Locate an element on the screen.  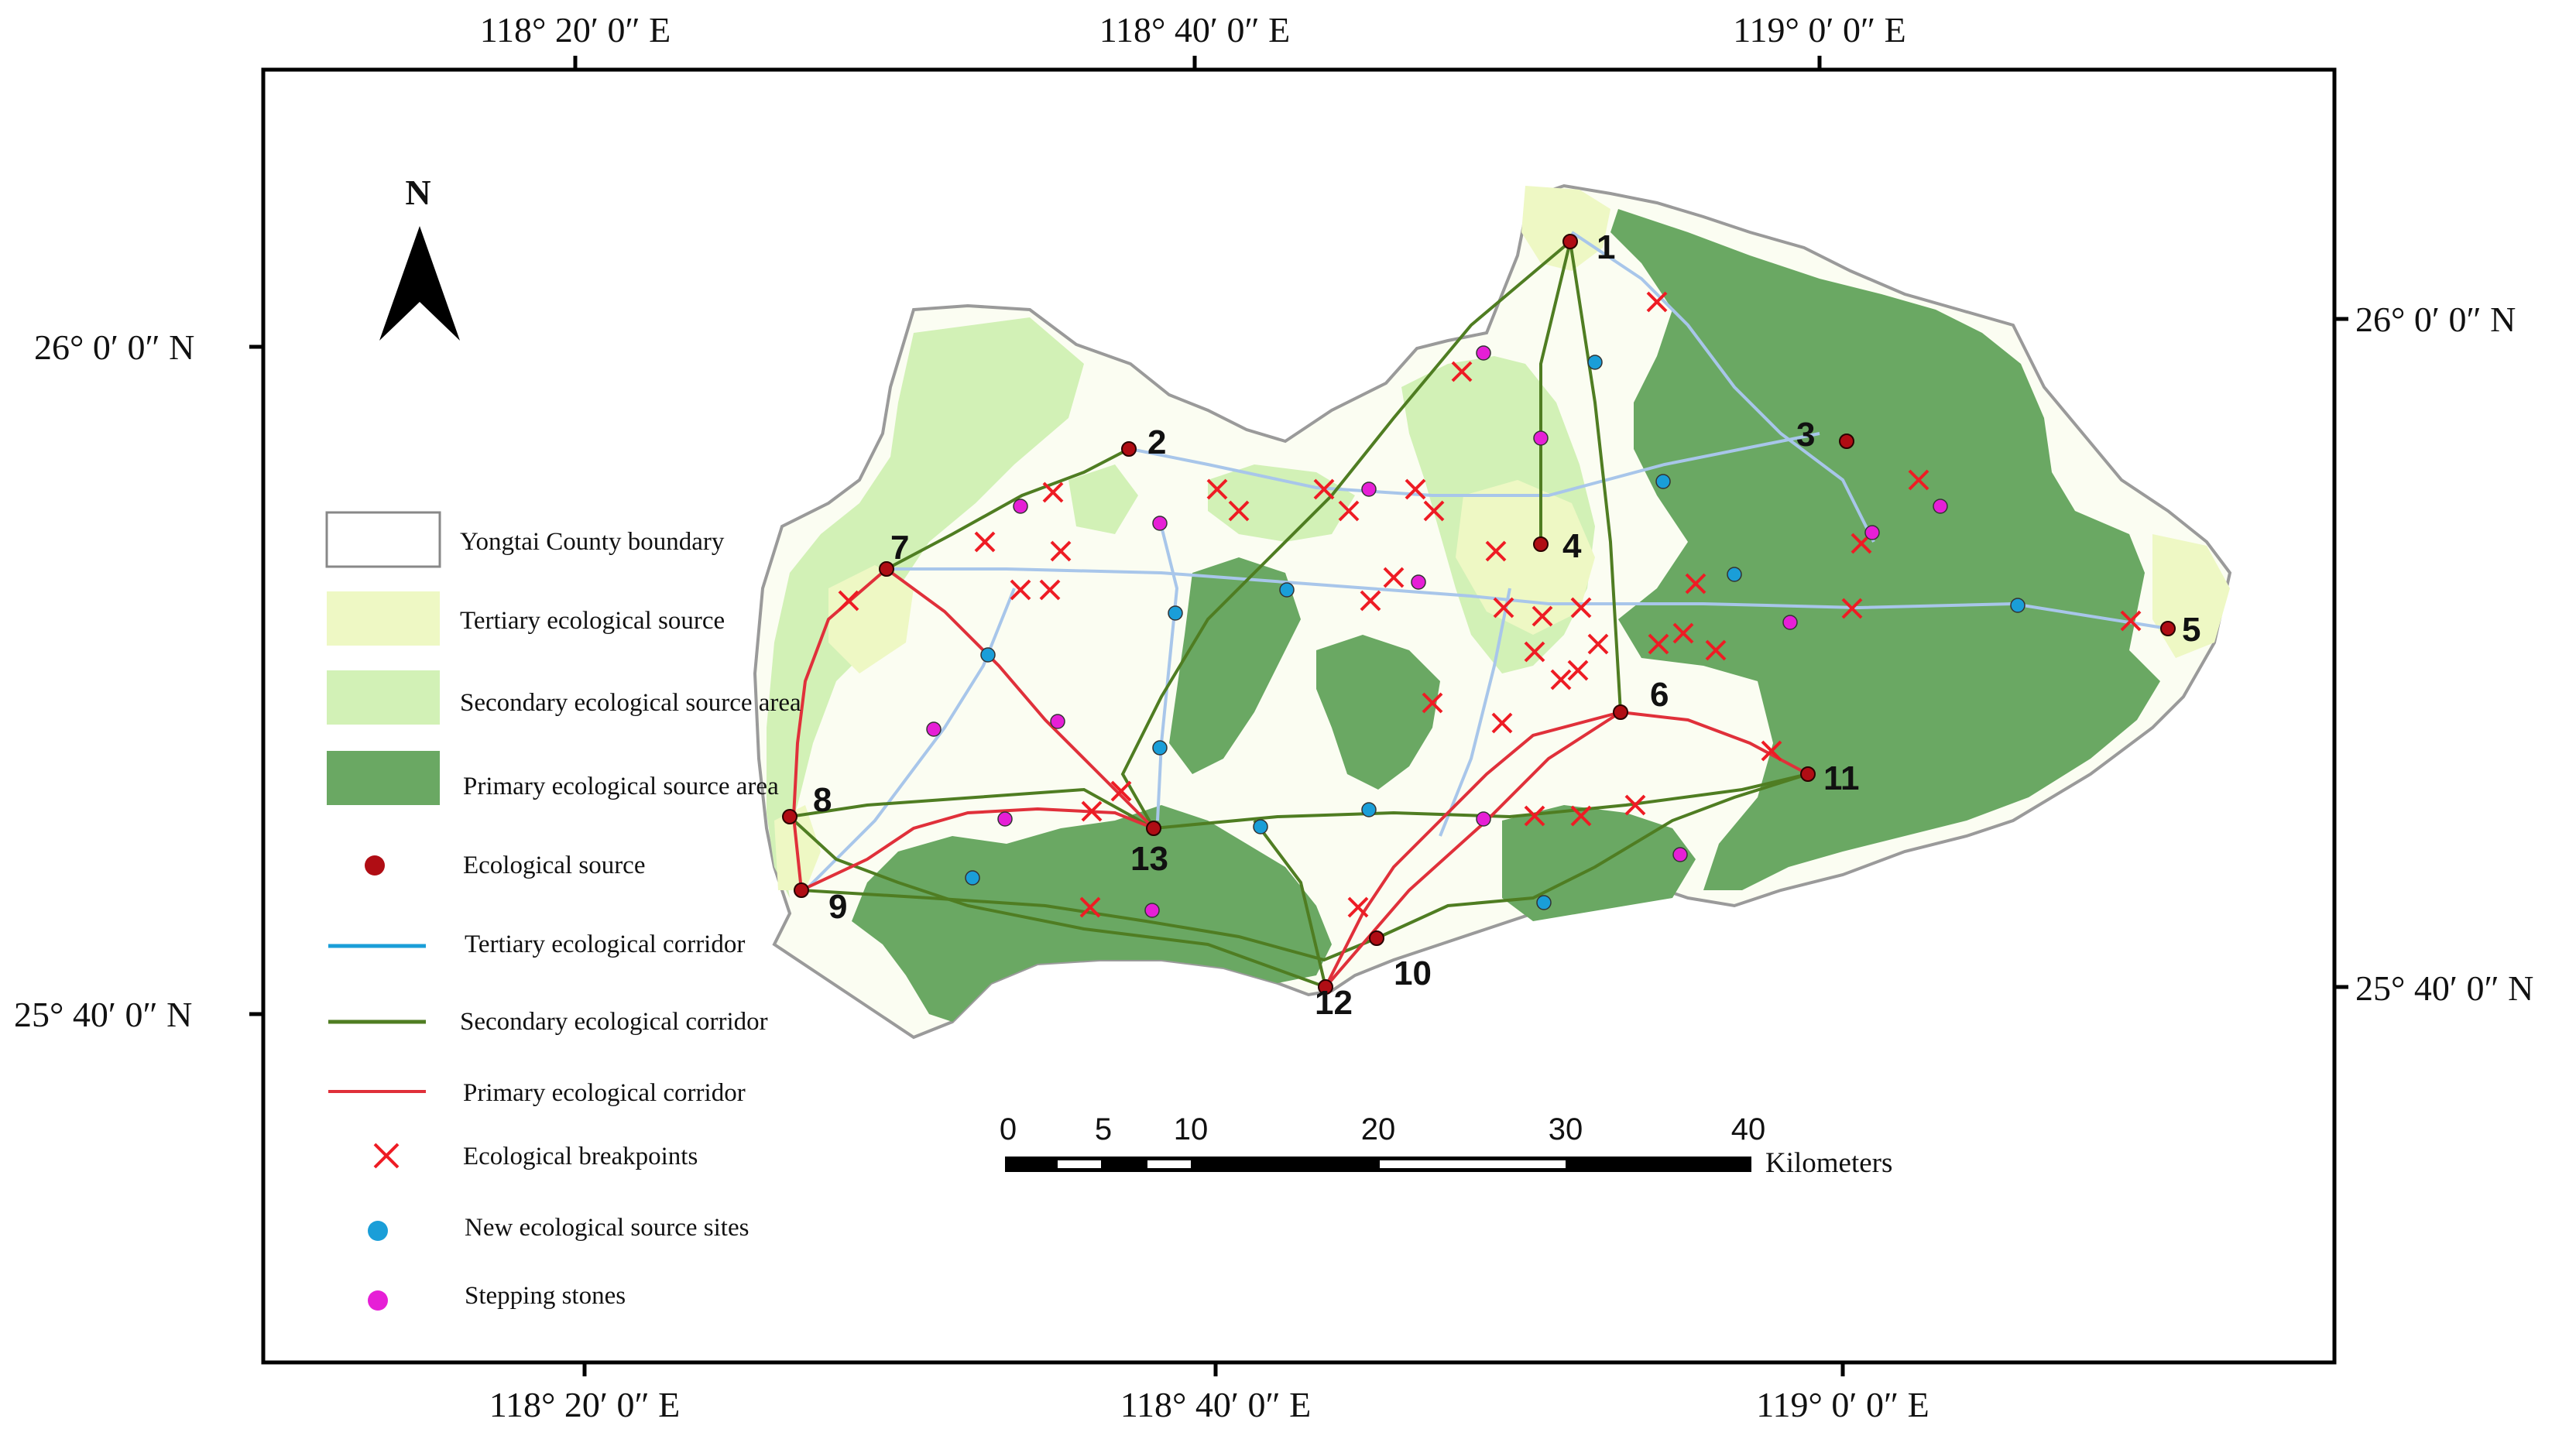
source-label: 12 is located at coordinates (1334, 1003).